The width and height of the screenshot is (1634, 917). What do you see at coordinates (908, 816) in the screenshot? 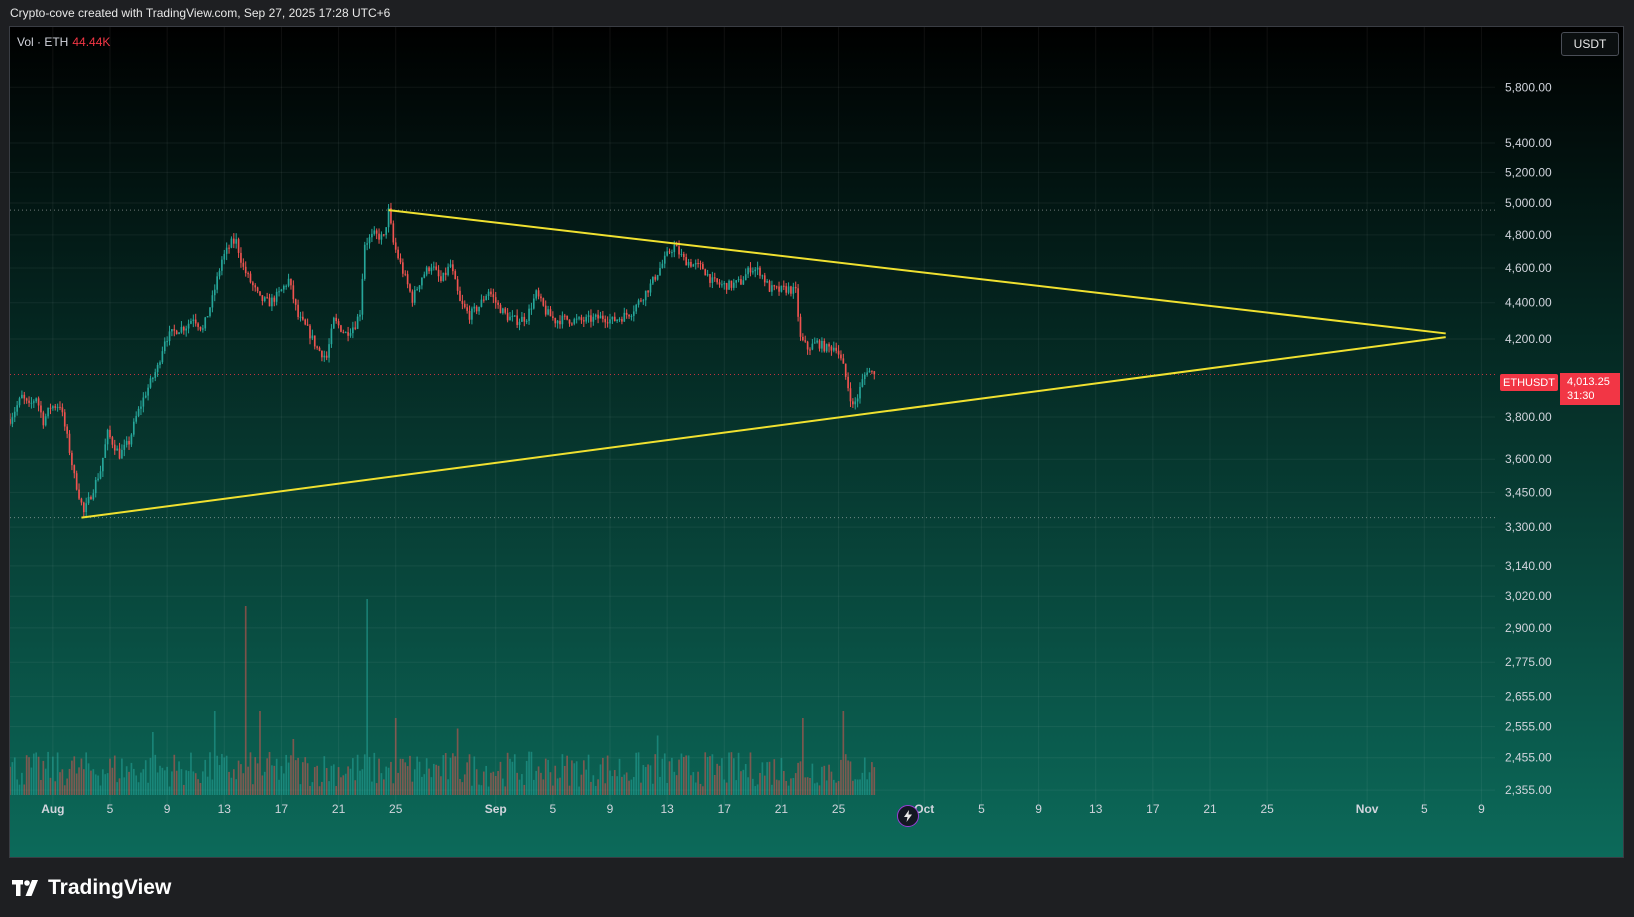
I see `replay-button` at bounding box center [908, 816].